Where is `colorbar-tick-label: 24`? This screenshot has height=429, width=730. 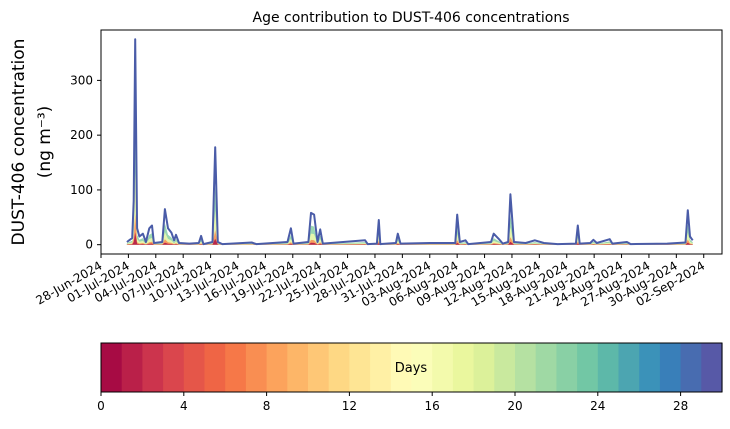 colorbar-tick-label: 24 is located at coordinates (597, 406).